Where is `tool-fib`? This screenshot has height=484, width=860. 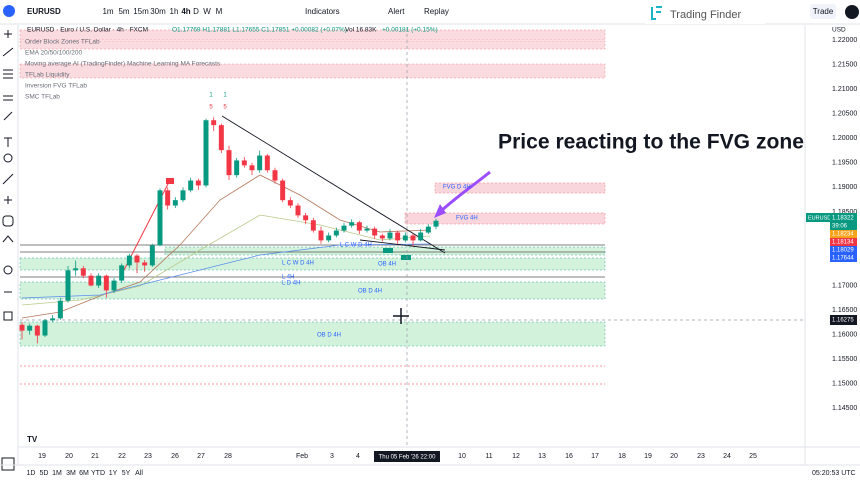 tool-fib is located at coordinates (8, 74).